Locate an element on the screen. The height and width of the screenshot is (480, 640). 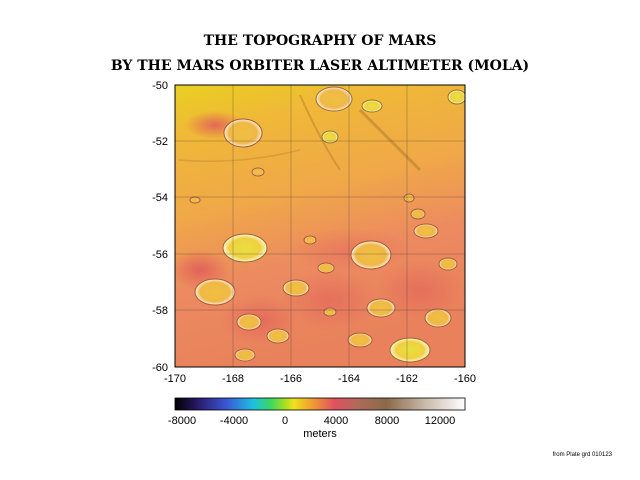
lat-tick-label: -50 is located at coordinates (160, 86).